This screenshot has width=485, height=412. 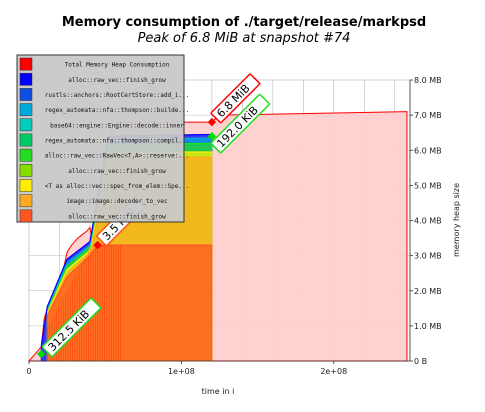 What do you see at coordinates (117, 80) in the screenshot?
I see `legend-label-1: alloc::raw_vec::finish_grow` at bounding box center [117, 80].